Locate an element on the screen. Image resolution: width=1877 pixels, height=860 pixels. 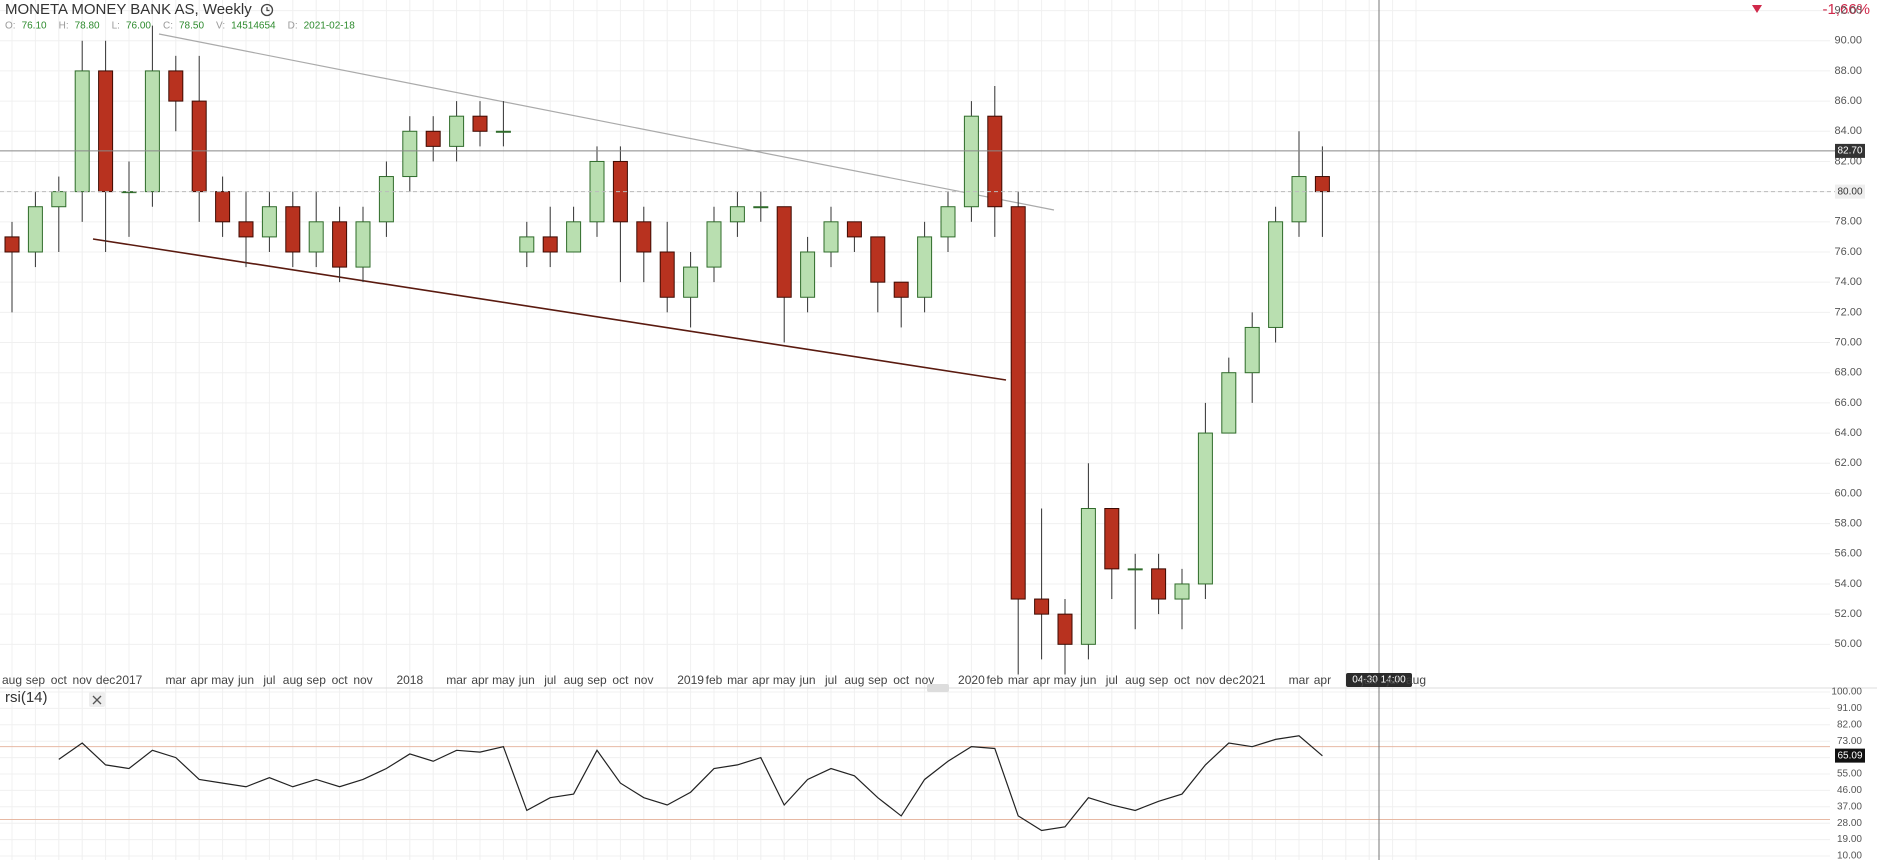
ohlc-label: D: is located at coordinates (293, 26).